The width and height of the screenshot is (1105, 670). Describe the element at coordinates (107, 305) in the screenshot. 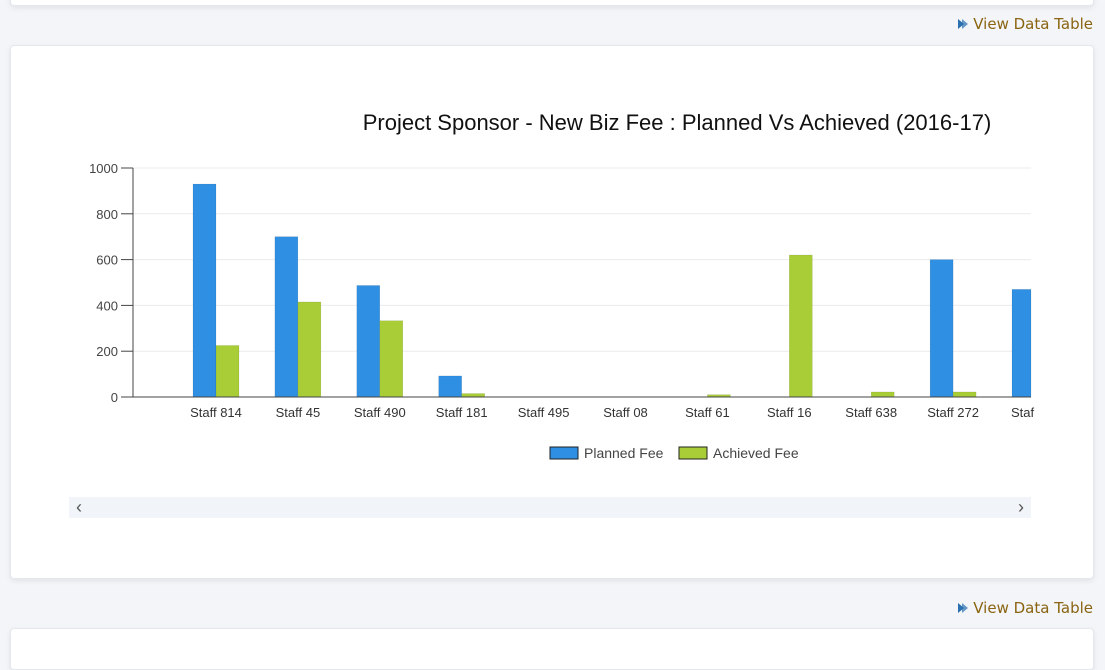

I see `y-tick-label: 400` at that location.